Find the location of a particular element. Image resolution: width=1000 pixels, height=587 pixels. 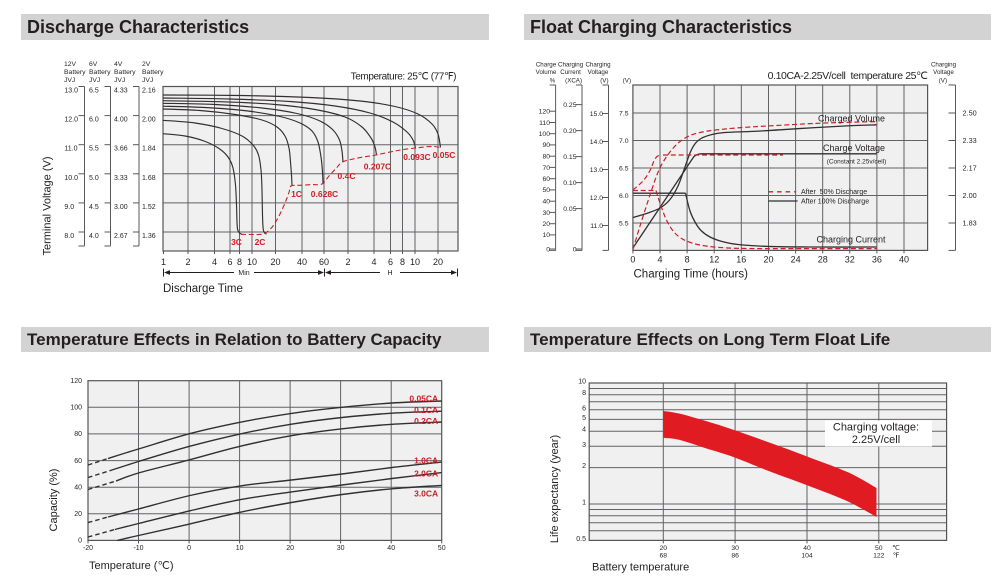

svg-text: 2.33 is located at coordinates (970, 140).